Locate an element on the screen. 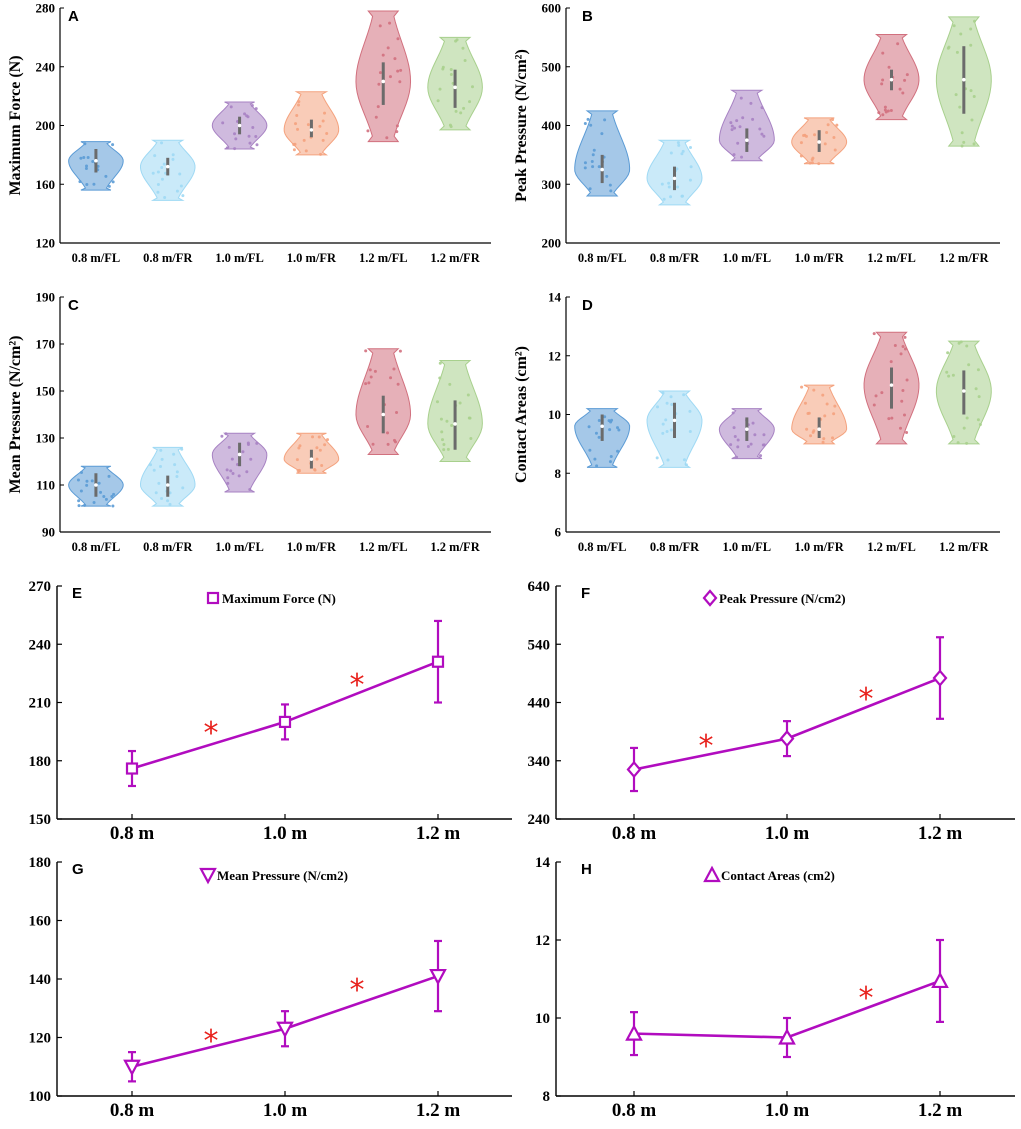 The image size is (1021, 1129). x-tick-label: 1.2 m is located at coordinates (438, 1110).